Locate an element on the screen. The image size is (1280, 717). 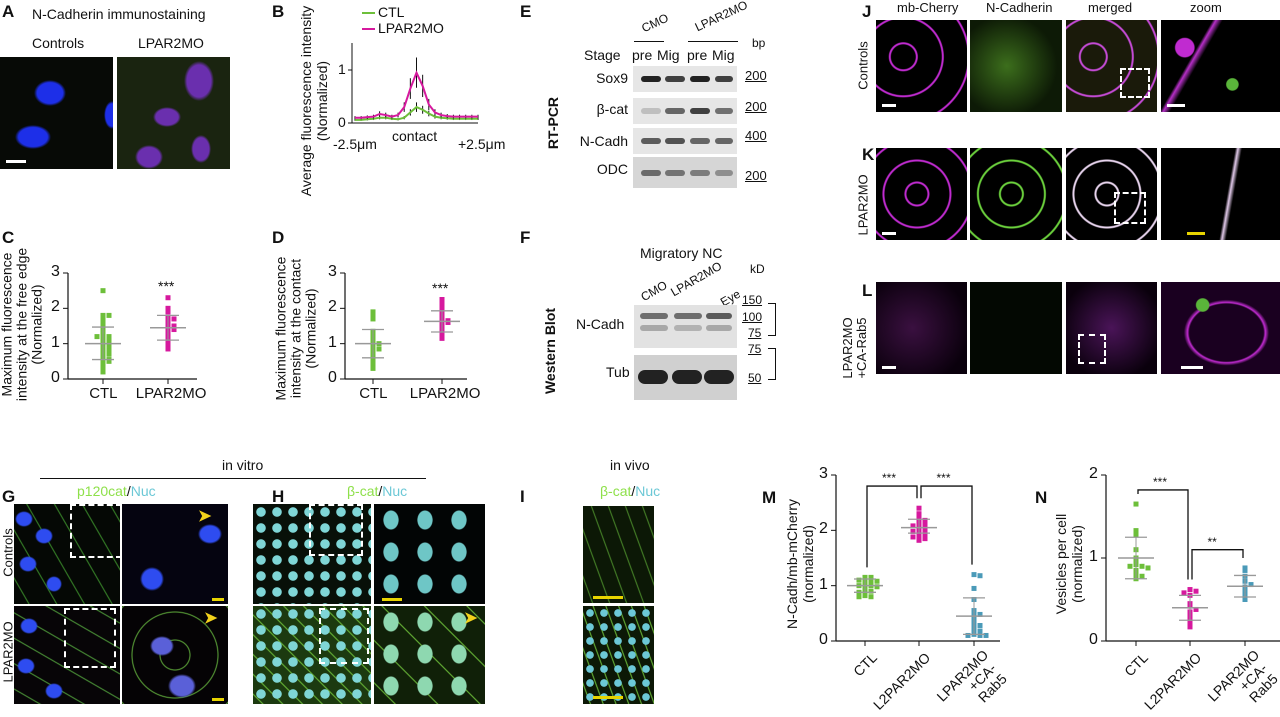
panel-b-xtick-contact: contact is located at coordinates (415, 136).